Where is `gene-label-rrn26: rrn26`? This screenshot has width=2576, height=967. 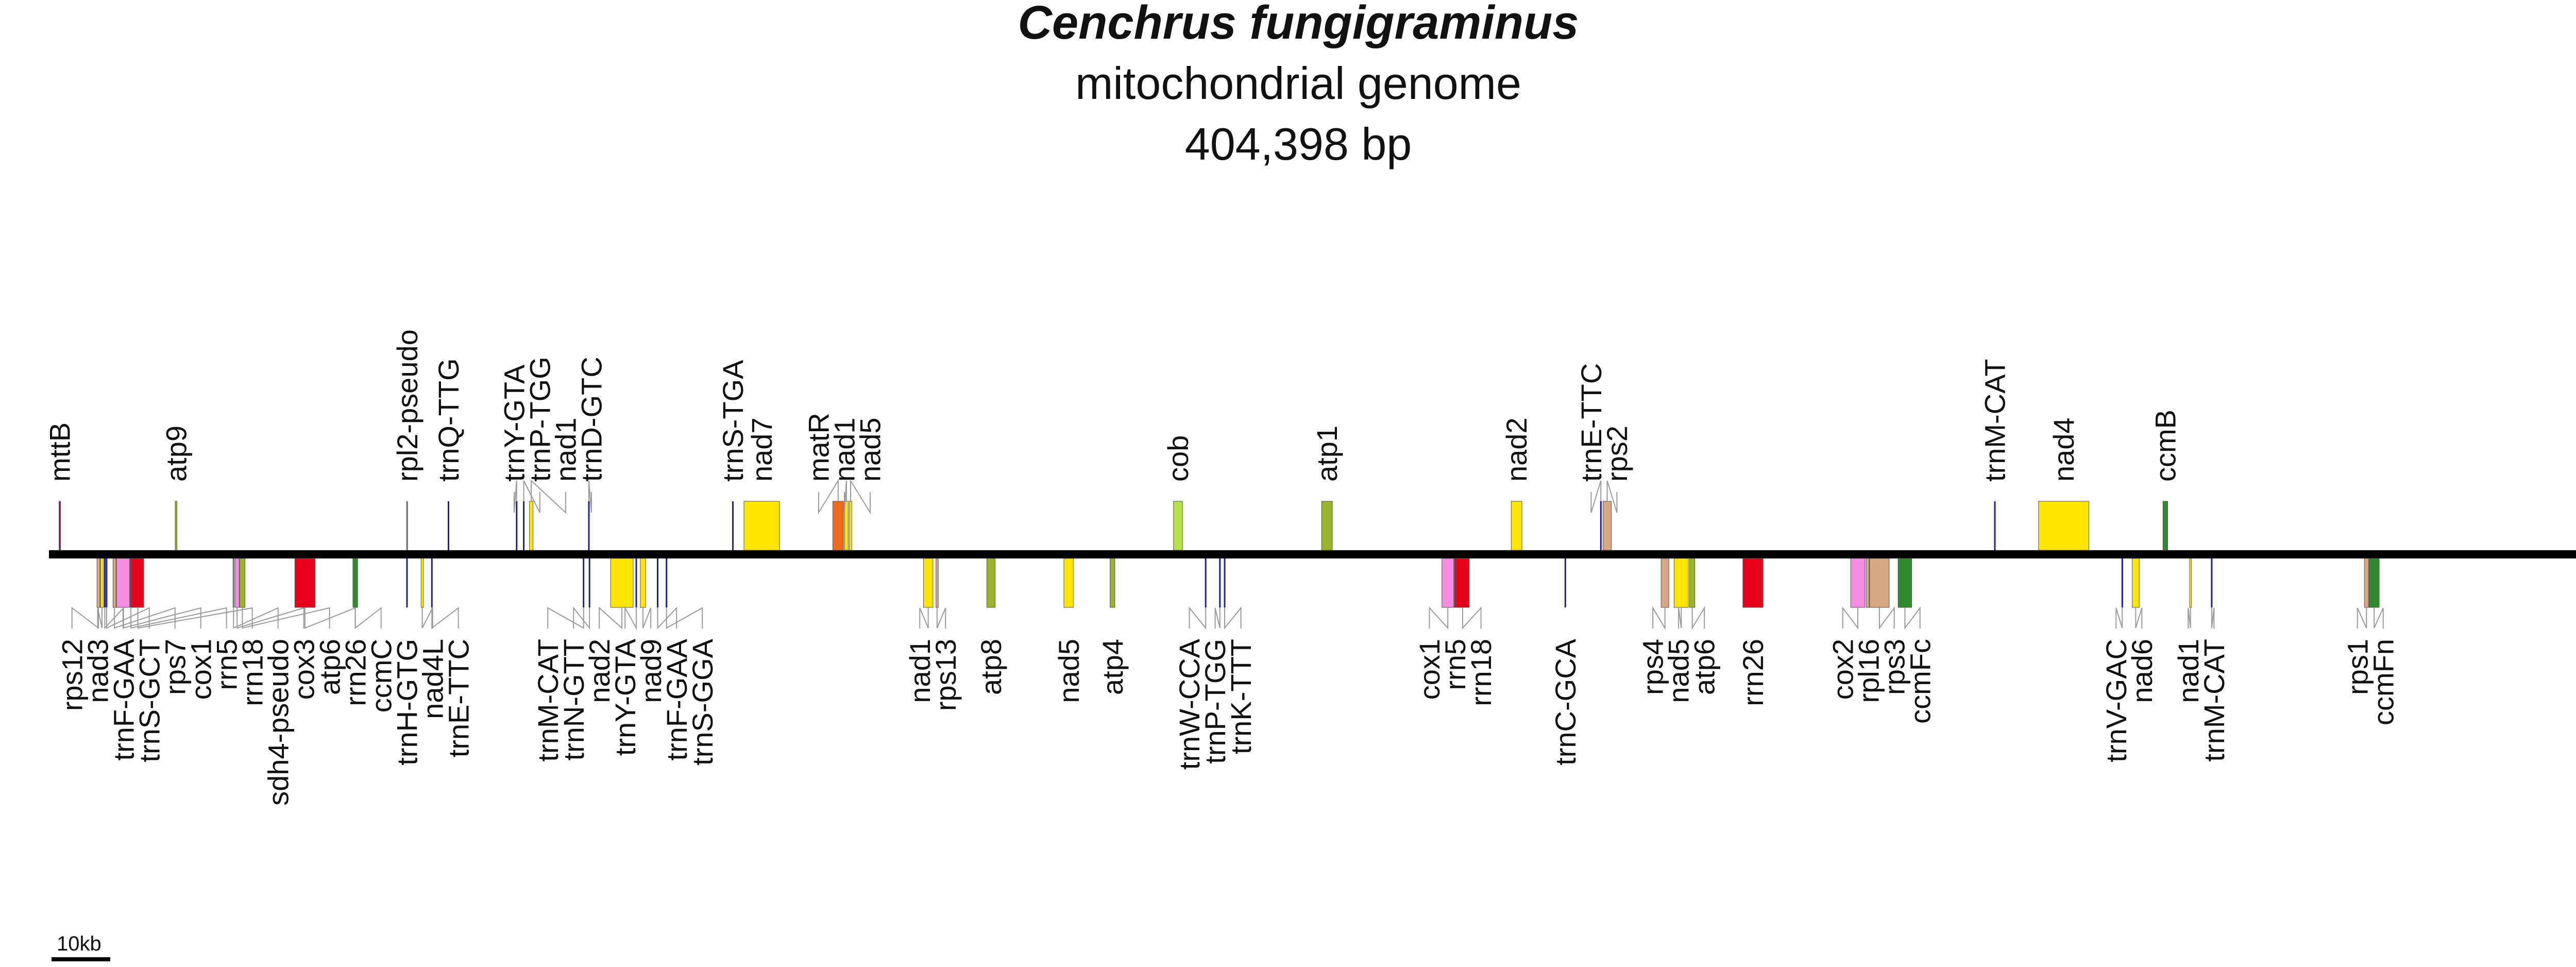 gene-label-rrn26: rrn26 is located at coordinates (1753, 672).